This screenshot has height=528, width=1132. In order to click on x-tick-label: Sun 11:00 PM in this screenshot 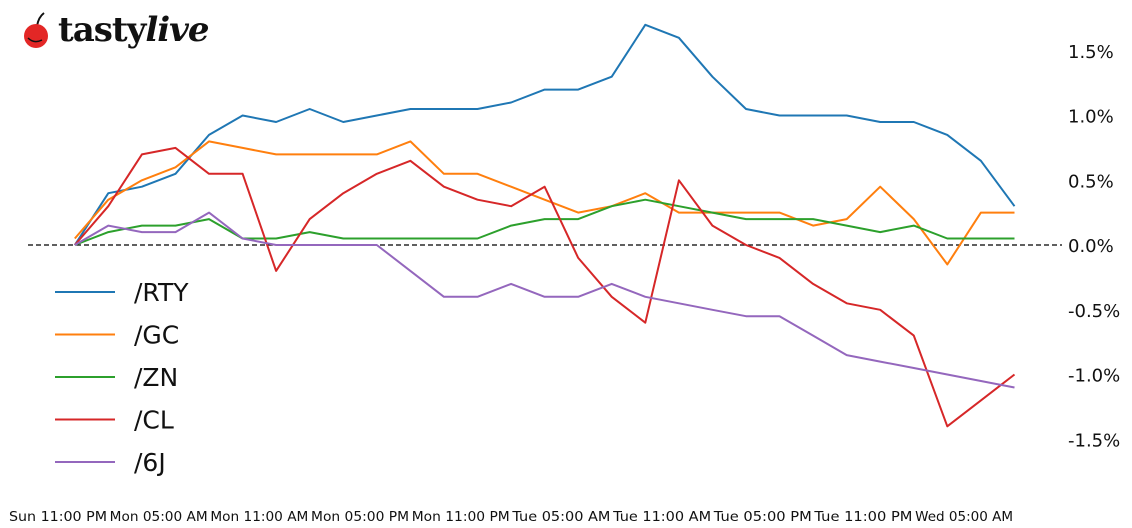, I will do `click(58, 517)`.